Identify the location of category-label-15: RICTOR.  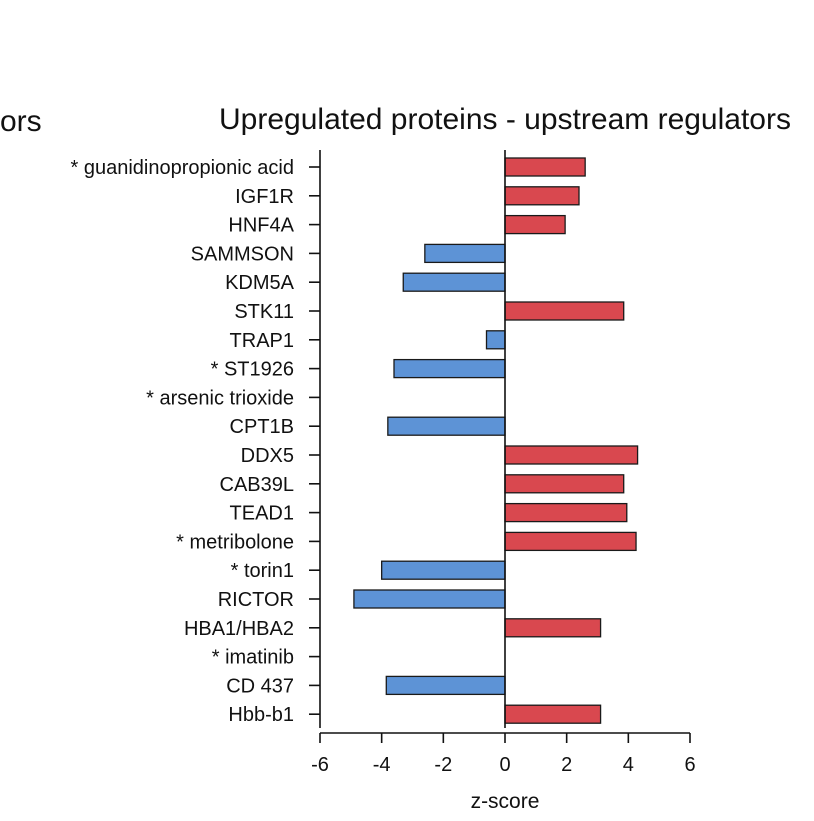
(256, 600).